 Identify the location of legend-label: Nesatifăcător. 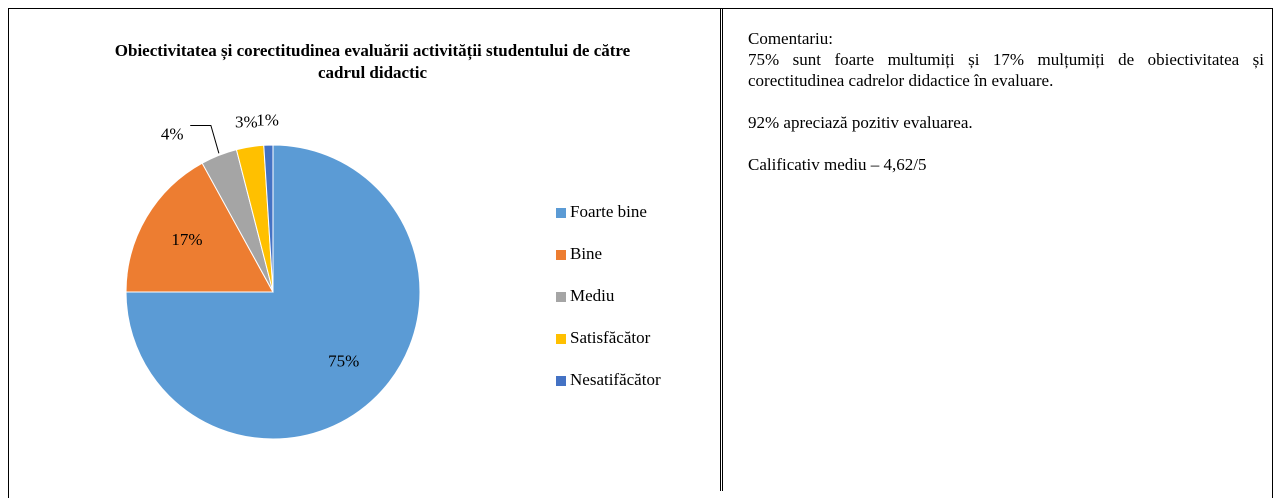
(615, 379).